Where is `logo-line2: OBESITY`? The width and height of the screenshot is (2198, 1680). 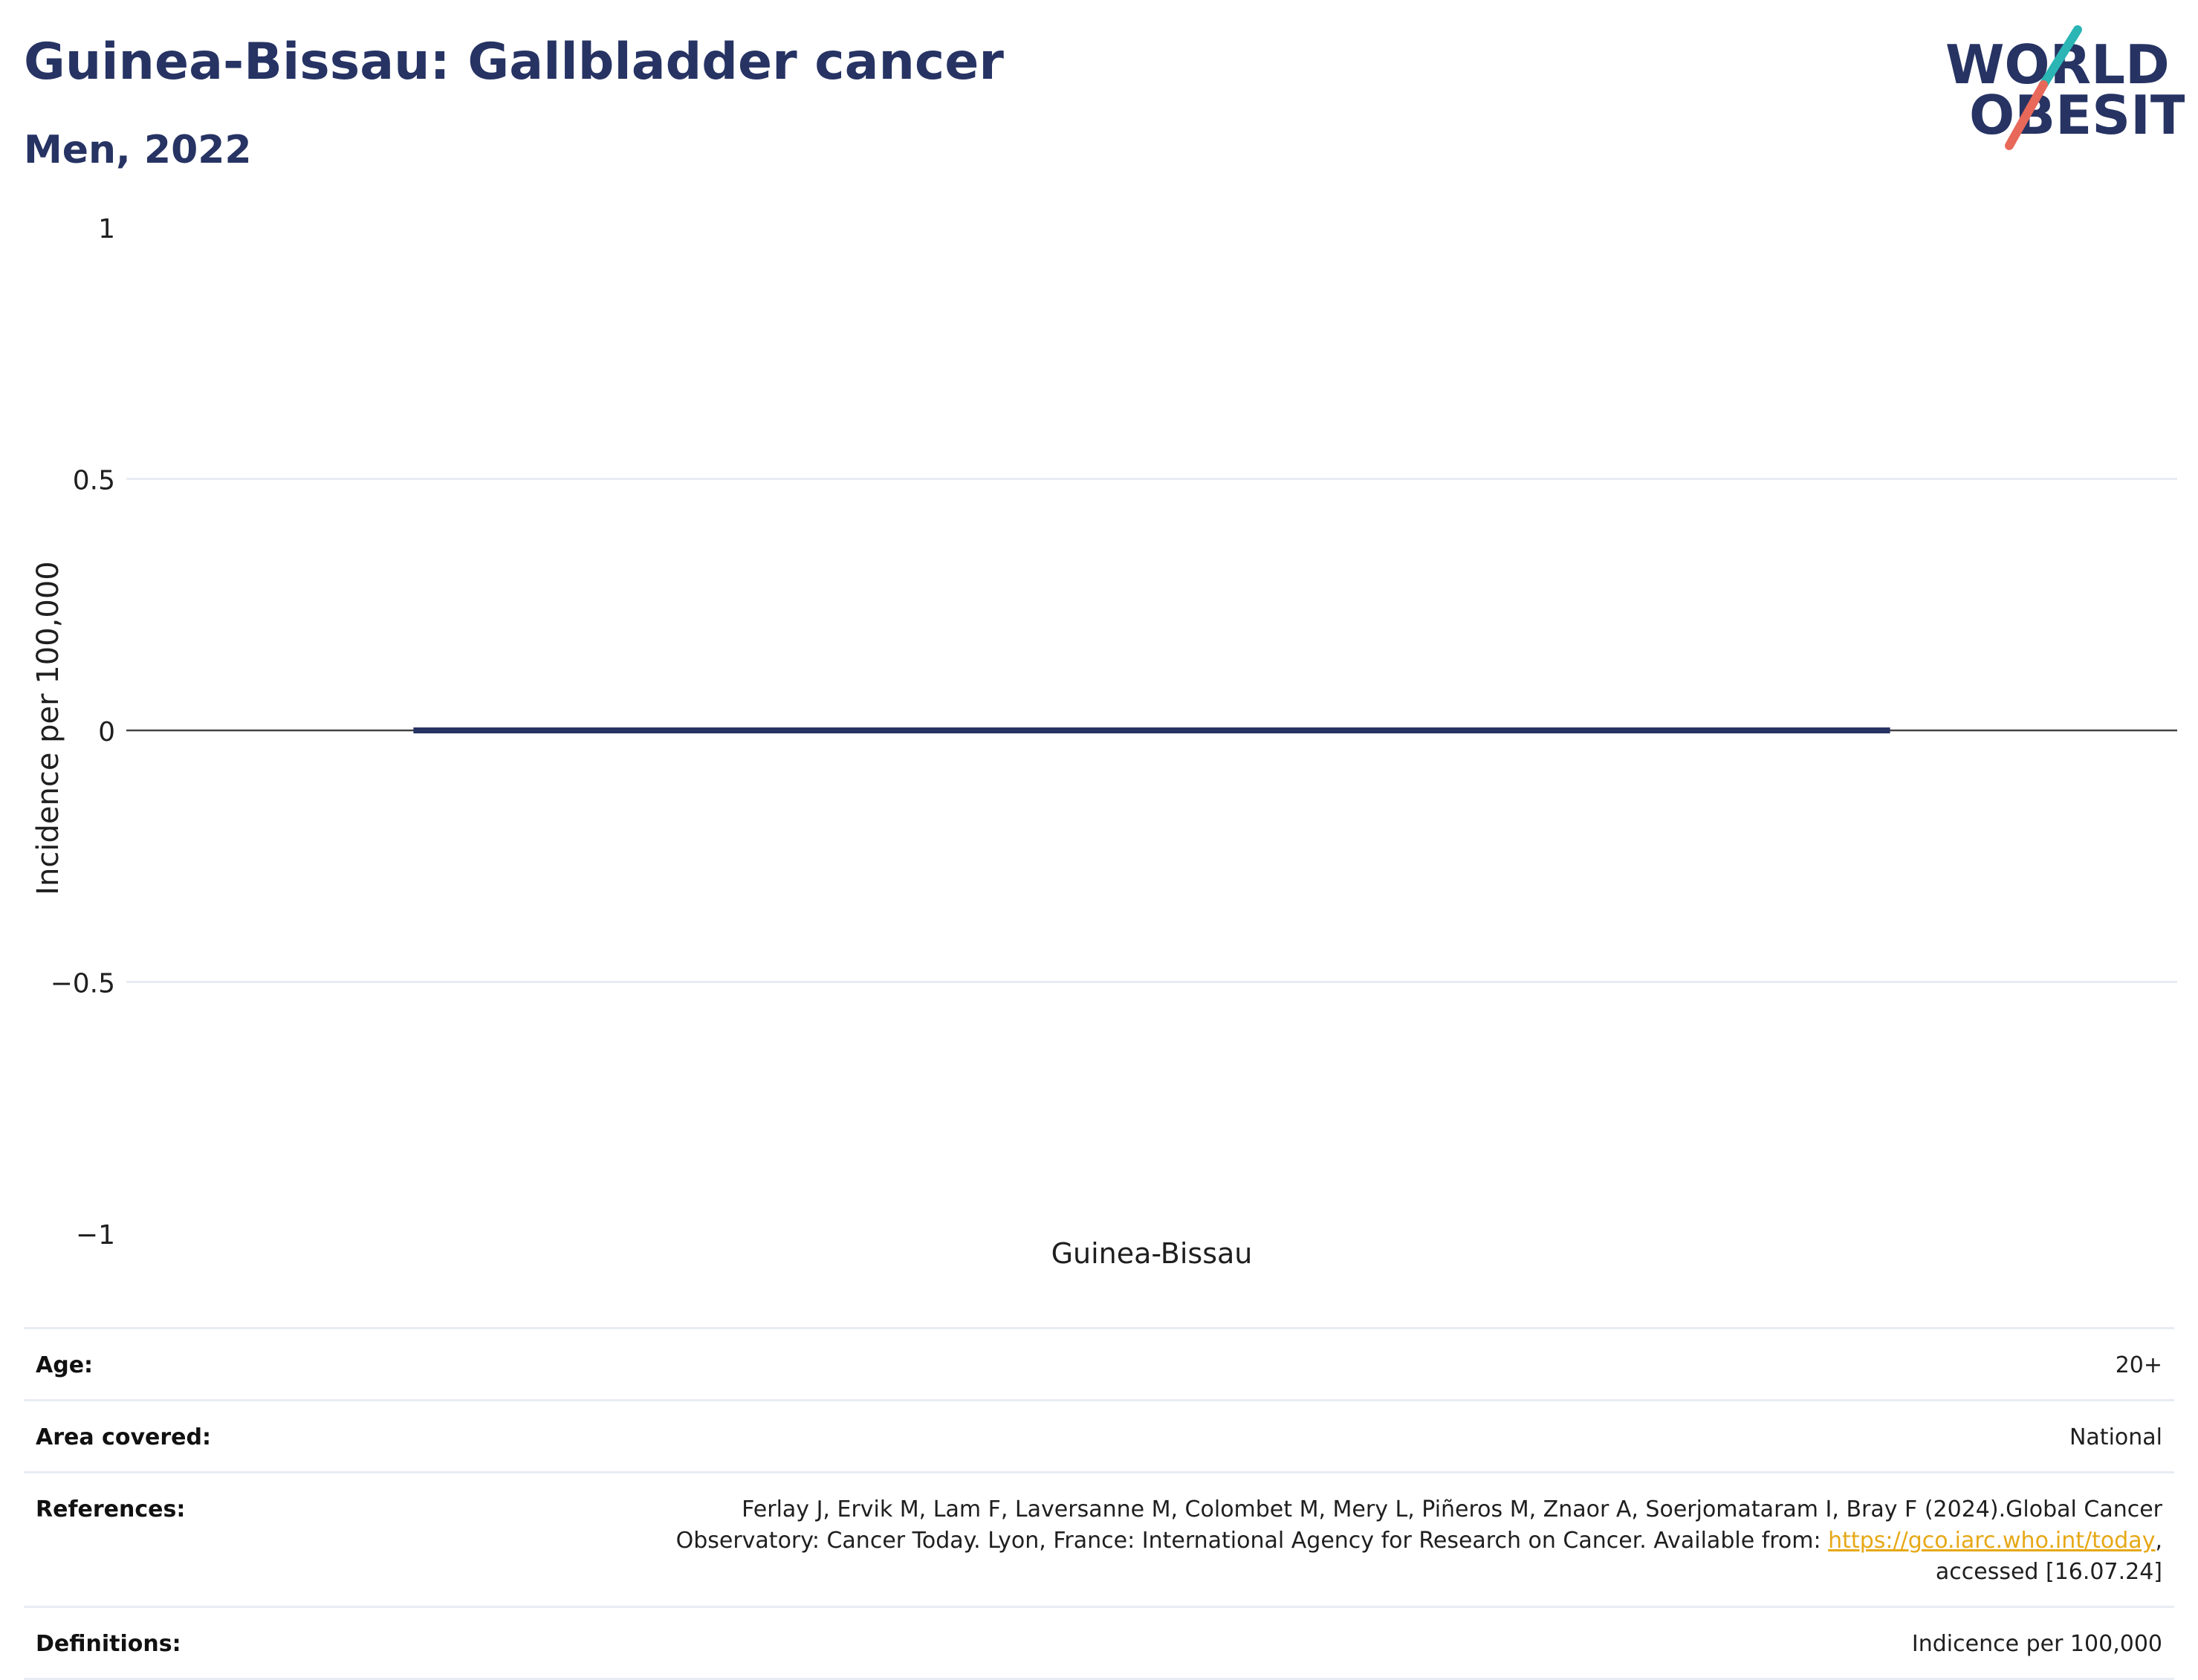 logo-line2: OBESITY is located at coordinates (2077, 115).